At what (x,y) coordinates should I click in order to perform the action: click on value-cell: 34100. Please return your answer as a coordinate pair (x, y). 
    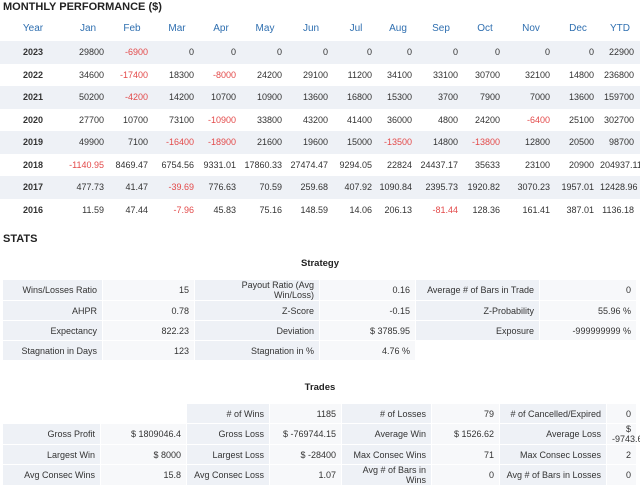
    Looking at the image, I should click on (399, 74).